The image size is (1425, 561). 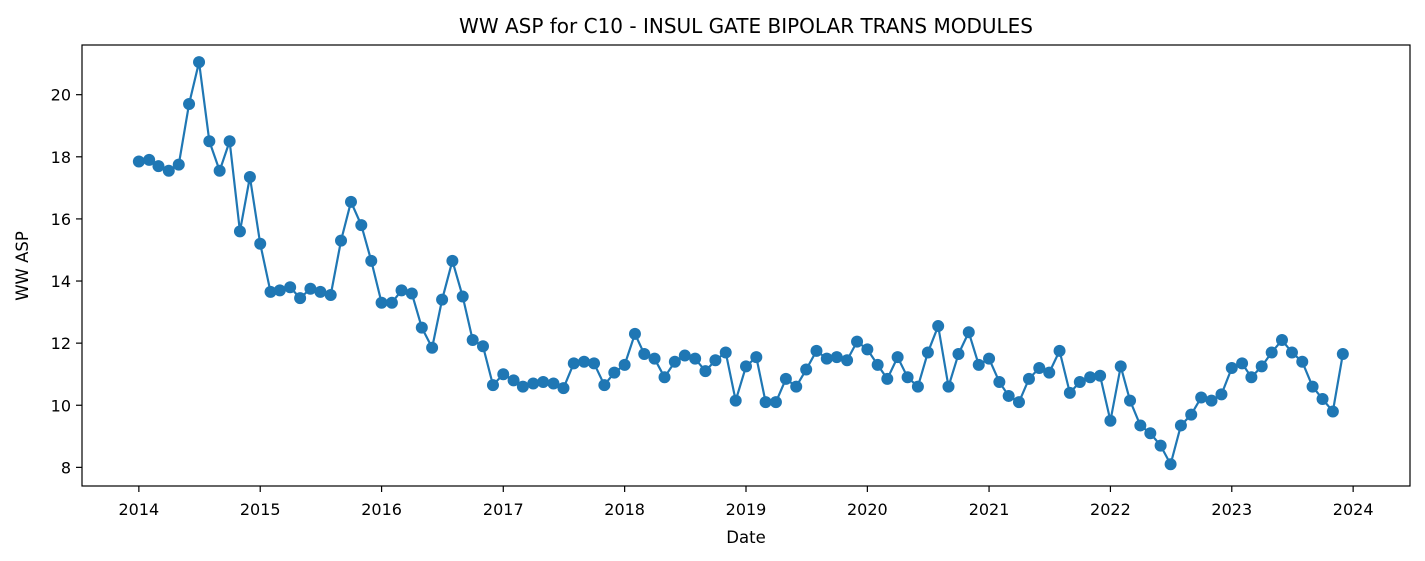 I want to click on x-tick-label: 2023, so click(x=1231, y=509).